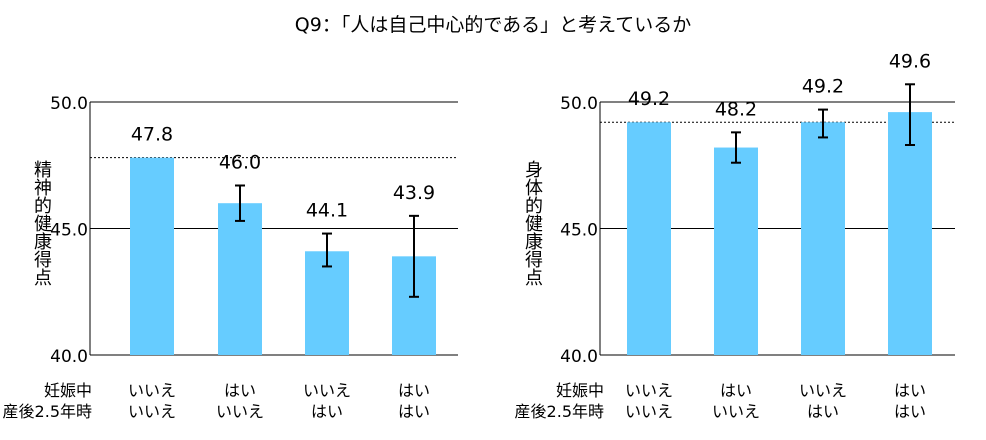 Image resolution: width=986 pixels, height=440 pixels. What do you see at coordinates (327, 211) in the screenshot?
I see `chart1-value-label: 44.1` at bounding box center [327, 211].